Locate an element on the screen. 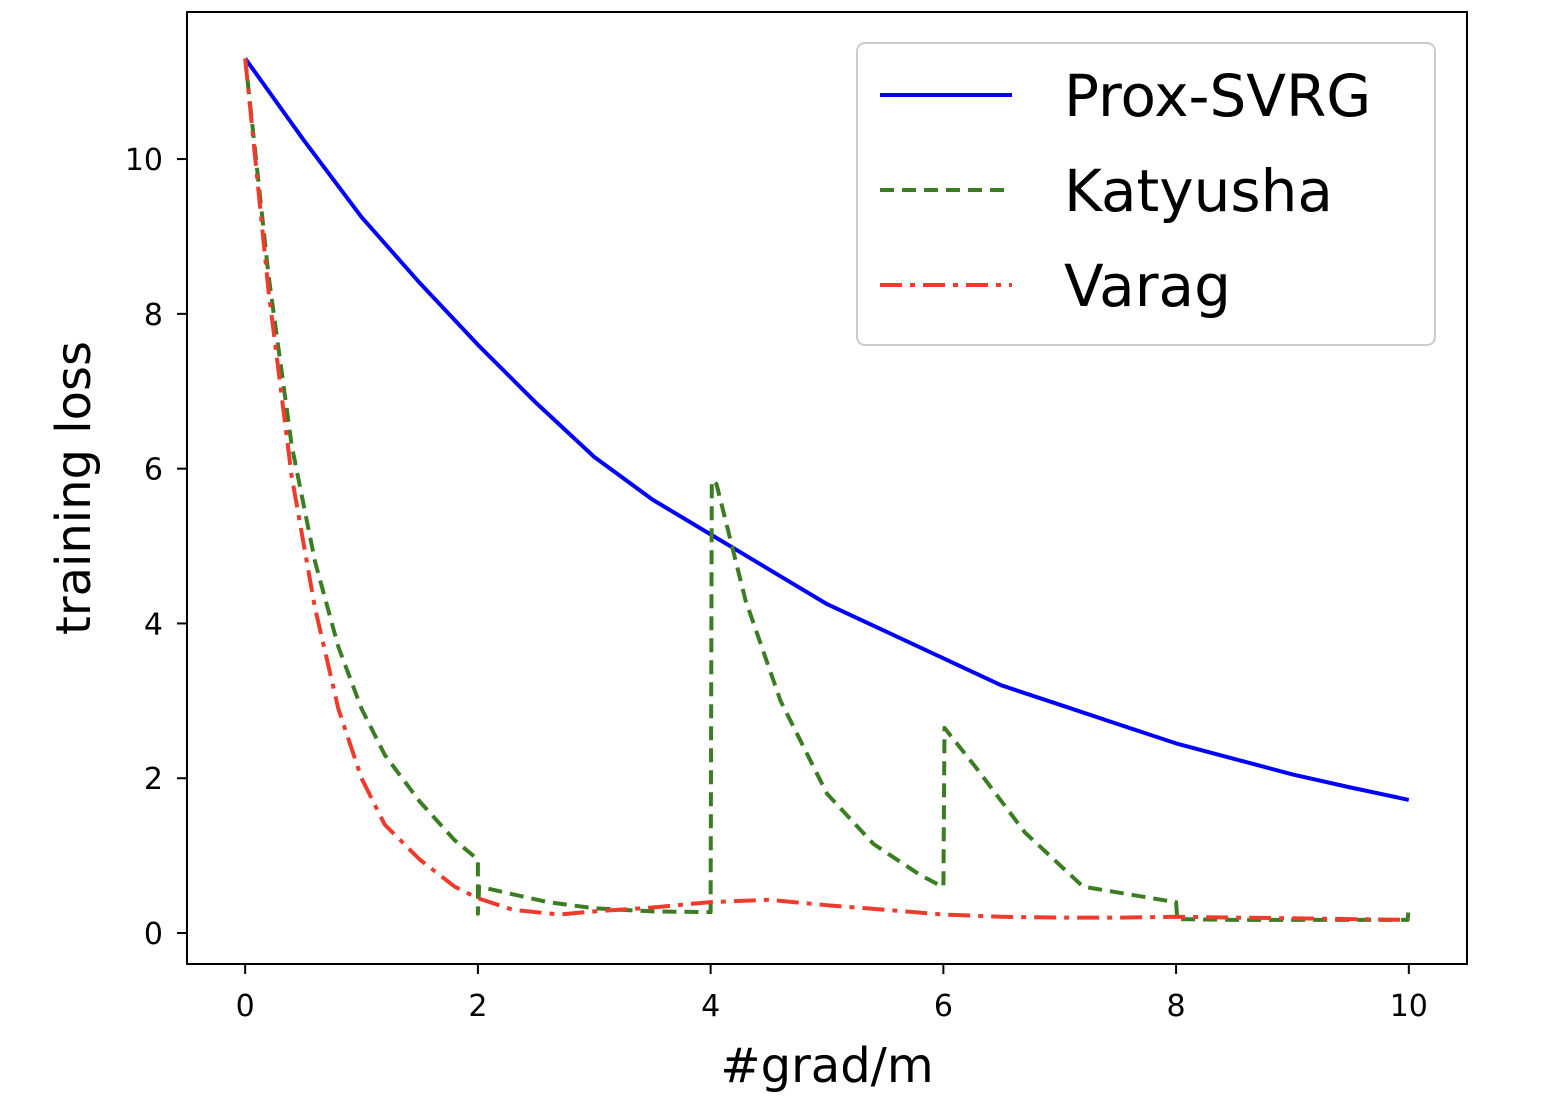 The height and width of the screenshot is (1098, 1564). y-tick-label: 6 is located at coordinates (153, 470).